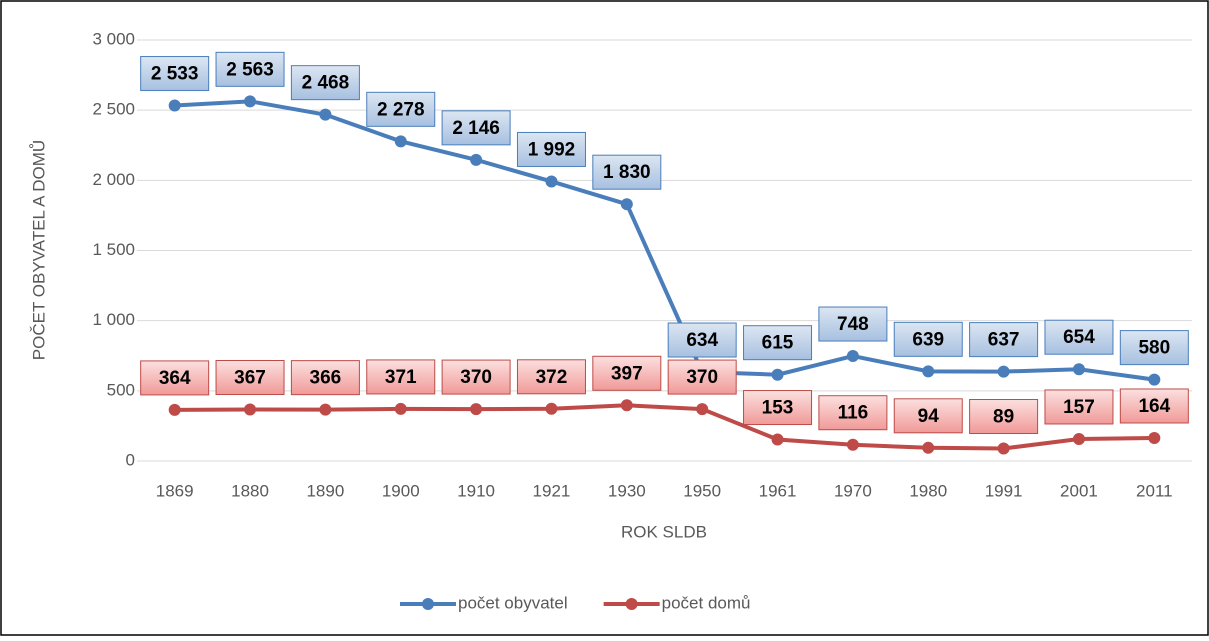  I want to click on data-label: 367, so click(250, 378).